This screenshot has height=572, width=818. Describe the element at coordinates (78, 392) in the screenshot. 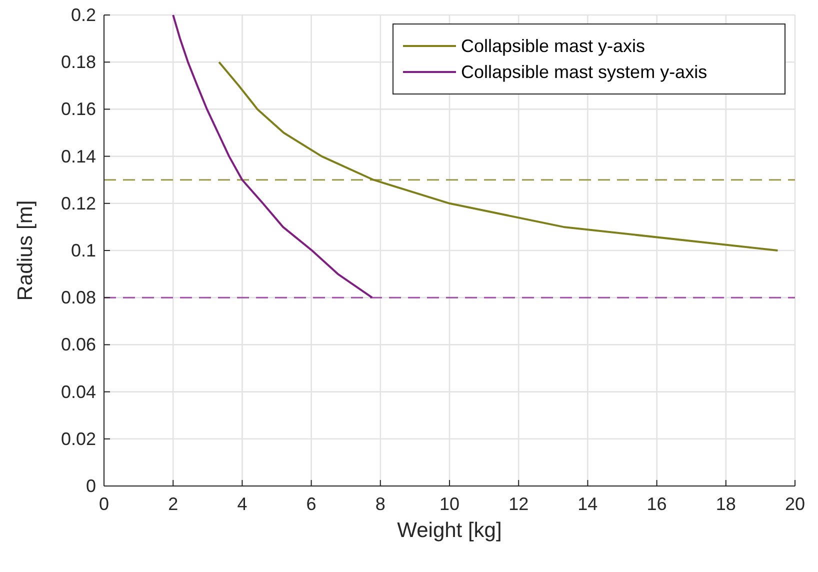

I see `y-tick-label: 0.04` at that location.